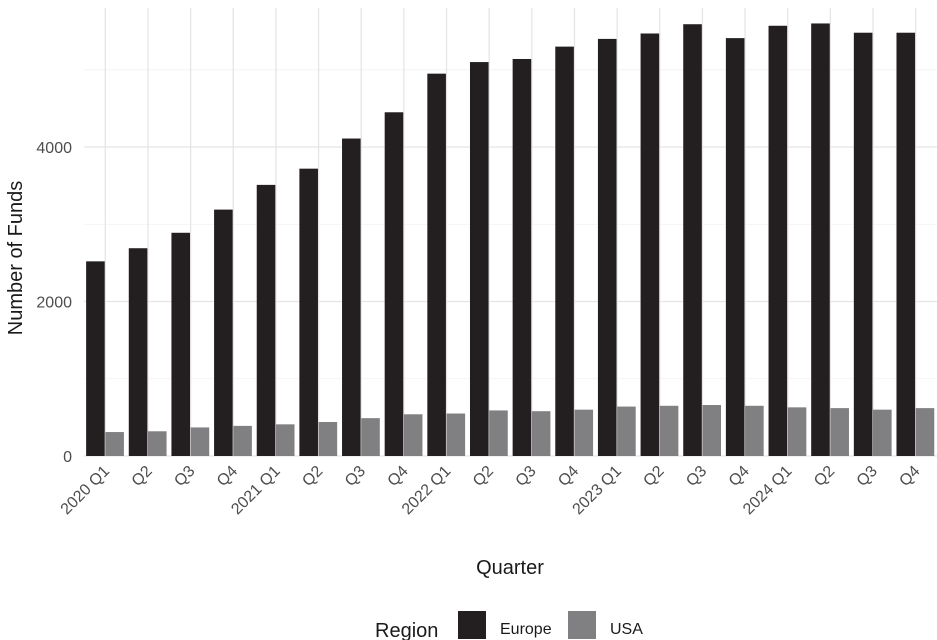 The image size is (937, 640). Describe the element at coordinates (406, 630) in the screenshot. I see `legend-title: Region` at that location.